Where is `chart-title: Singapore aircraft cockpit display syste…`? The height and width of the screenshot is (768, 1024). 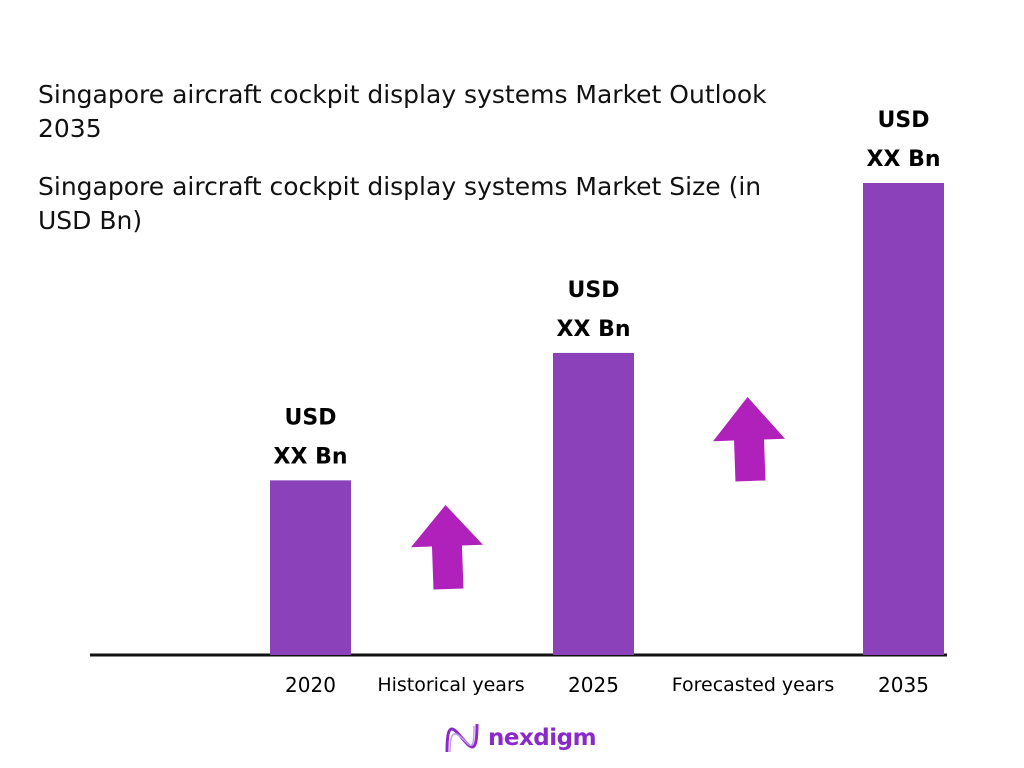
chart-title: Singapore aircraft cockpit display syste… is located at coordinates (402, 111).